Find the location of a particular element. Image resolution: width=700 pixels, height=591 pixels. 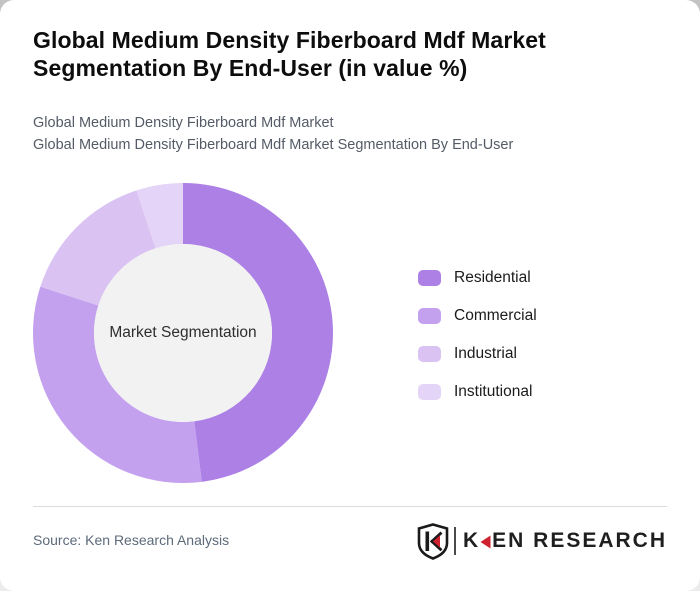

legend-swatch-commercial is located at coordinates (429, 316).